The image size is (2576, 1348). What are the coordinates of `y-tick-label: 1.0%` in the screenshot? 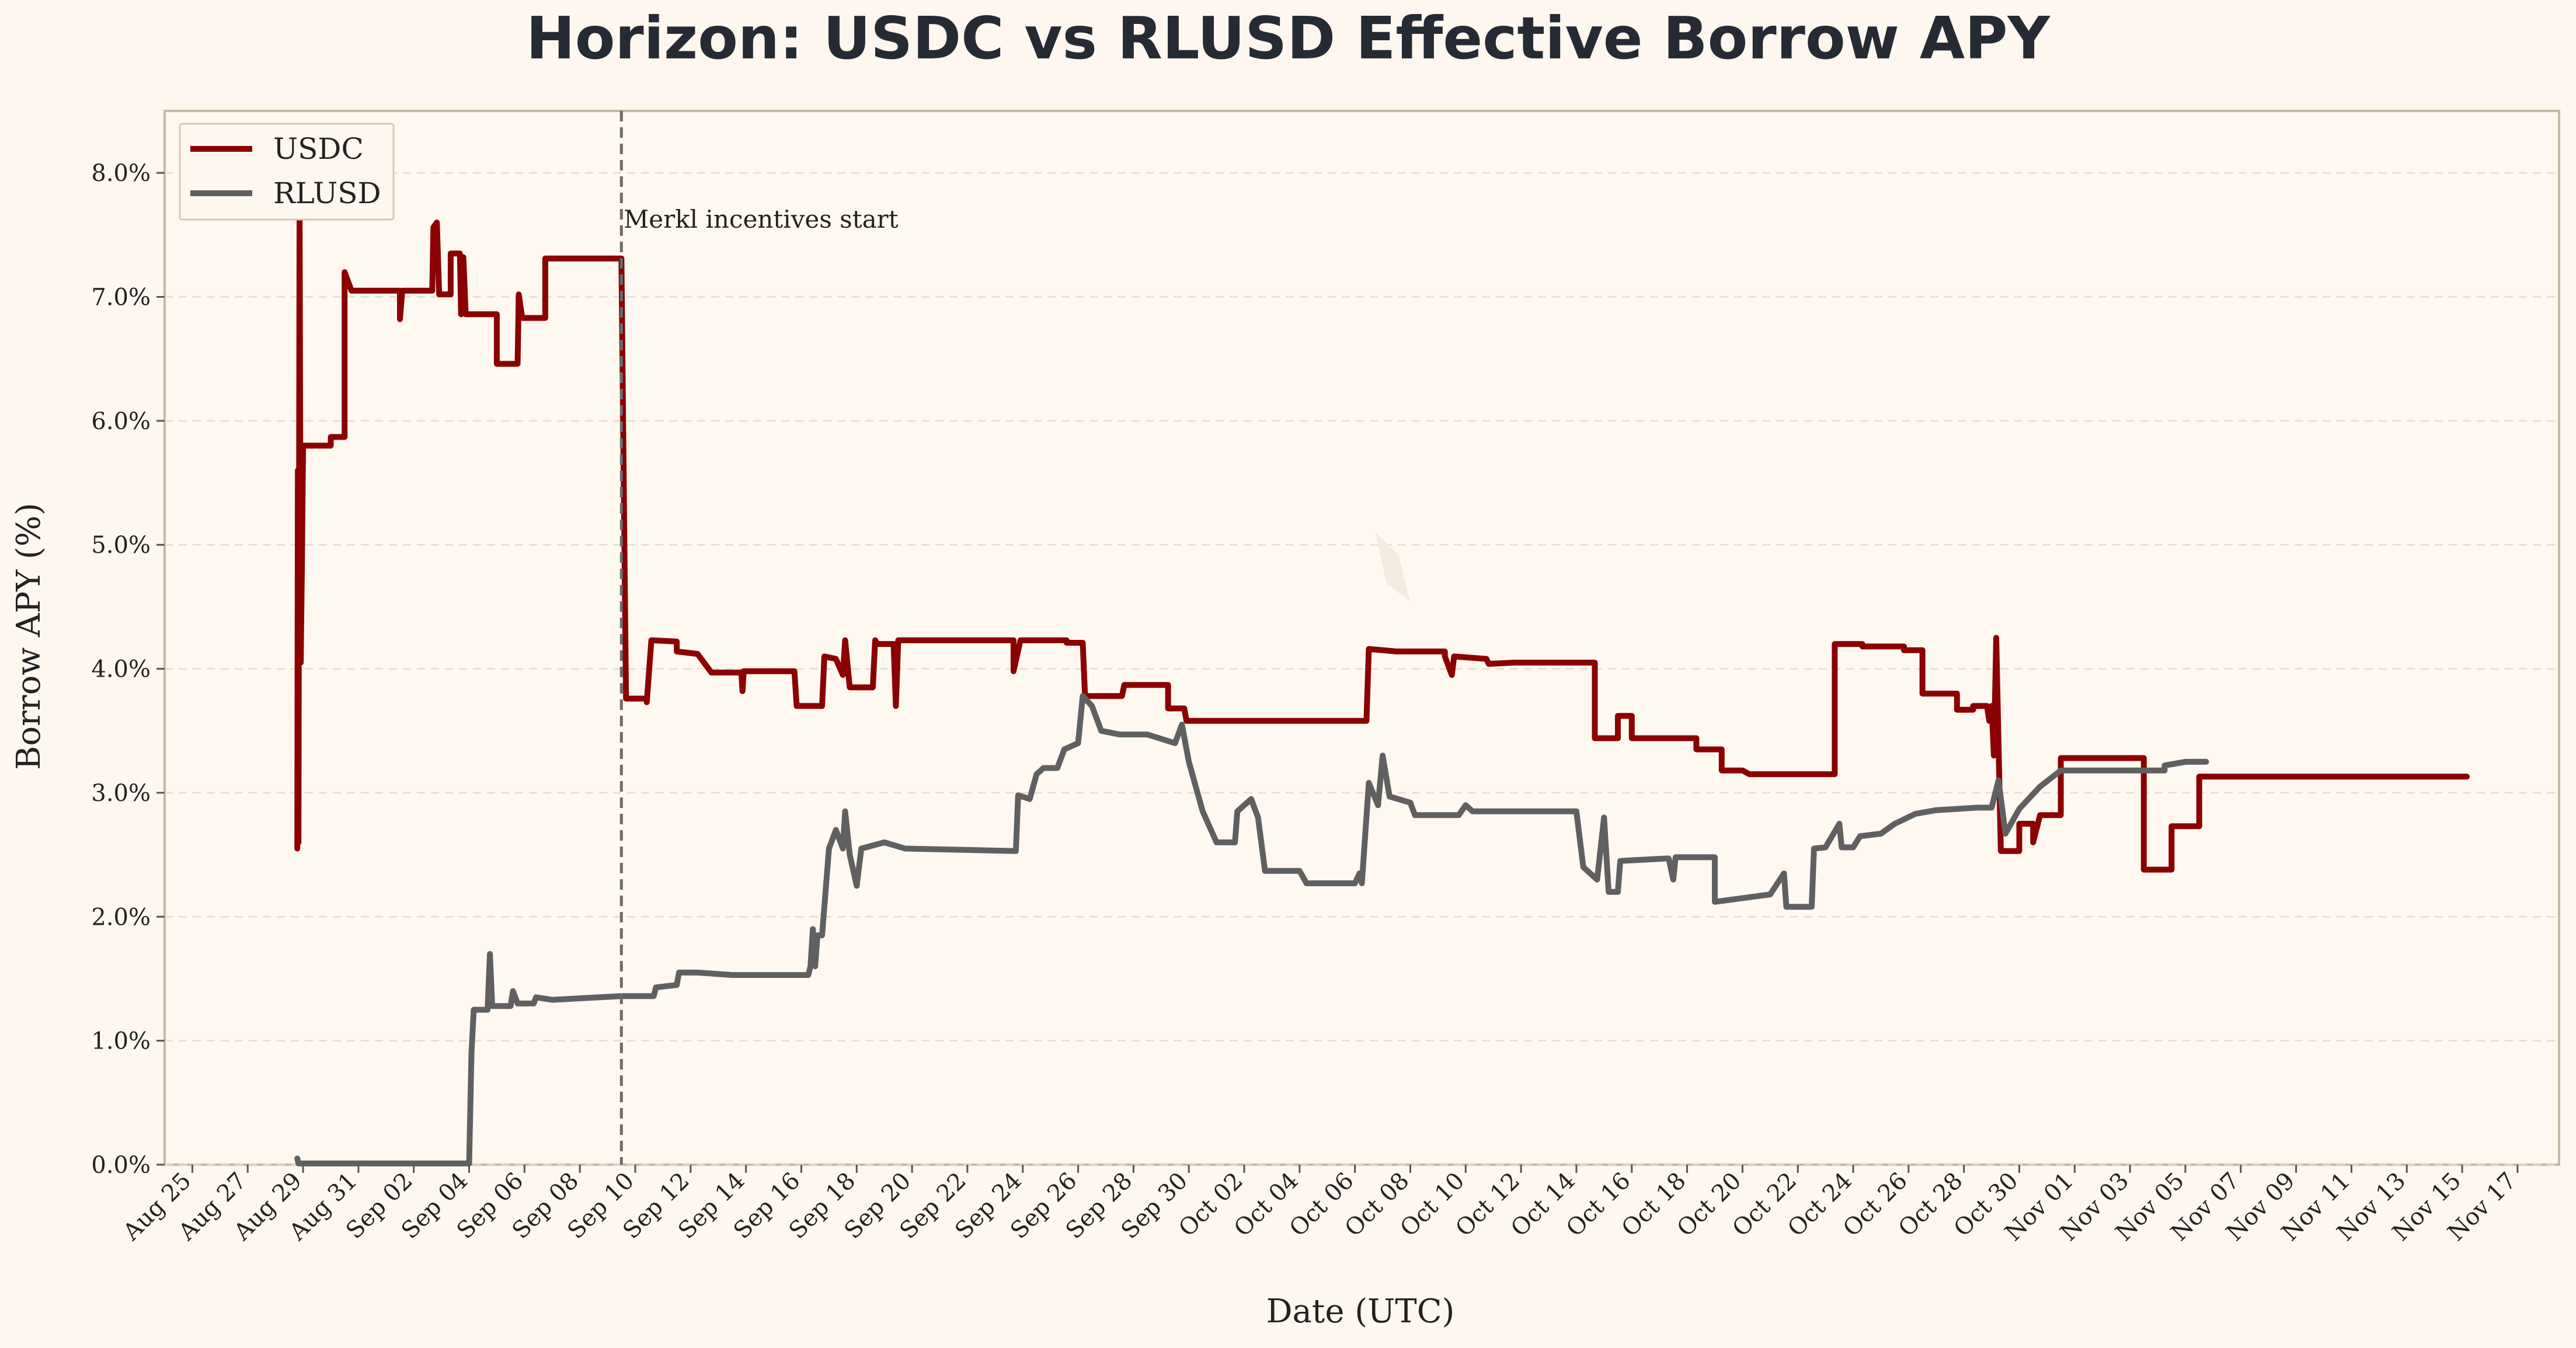 It's located at (121, 1041).